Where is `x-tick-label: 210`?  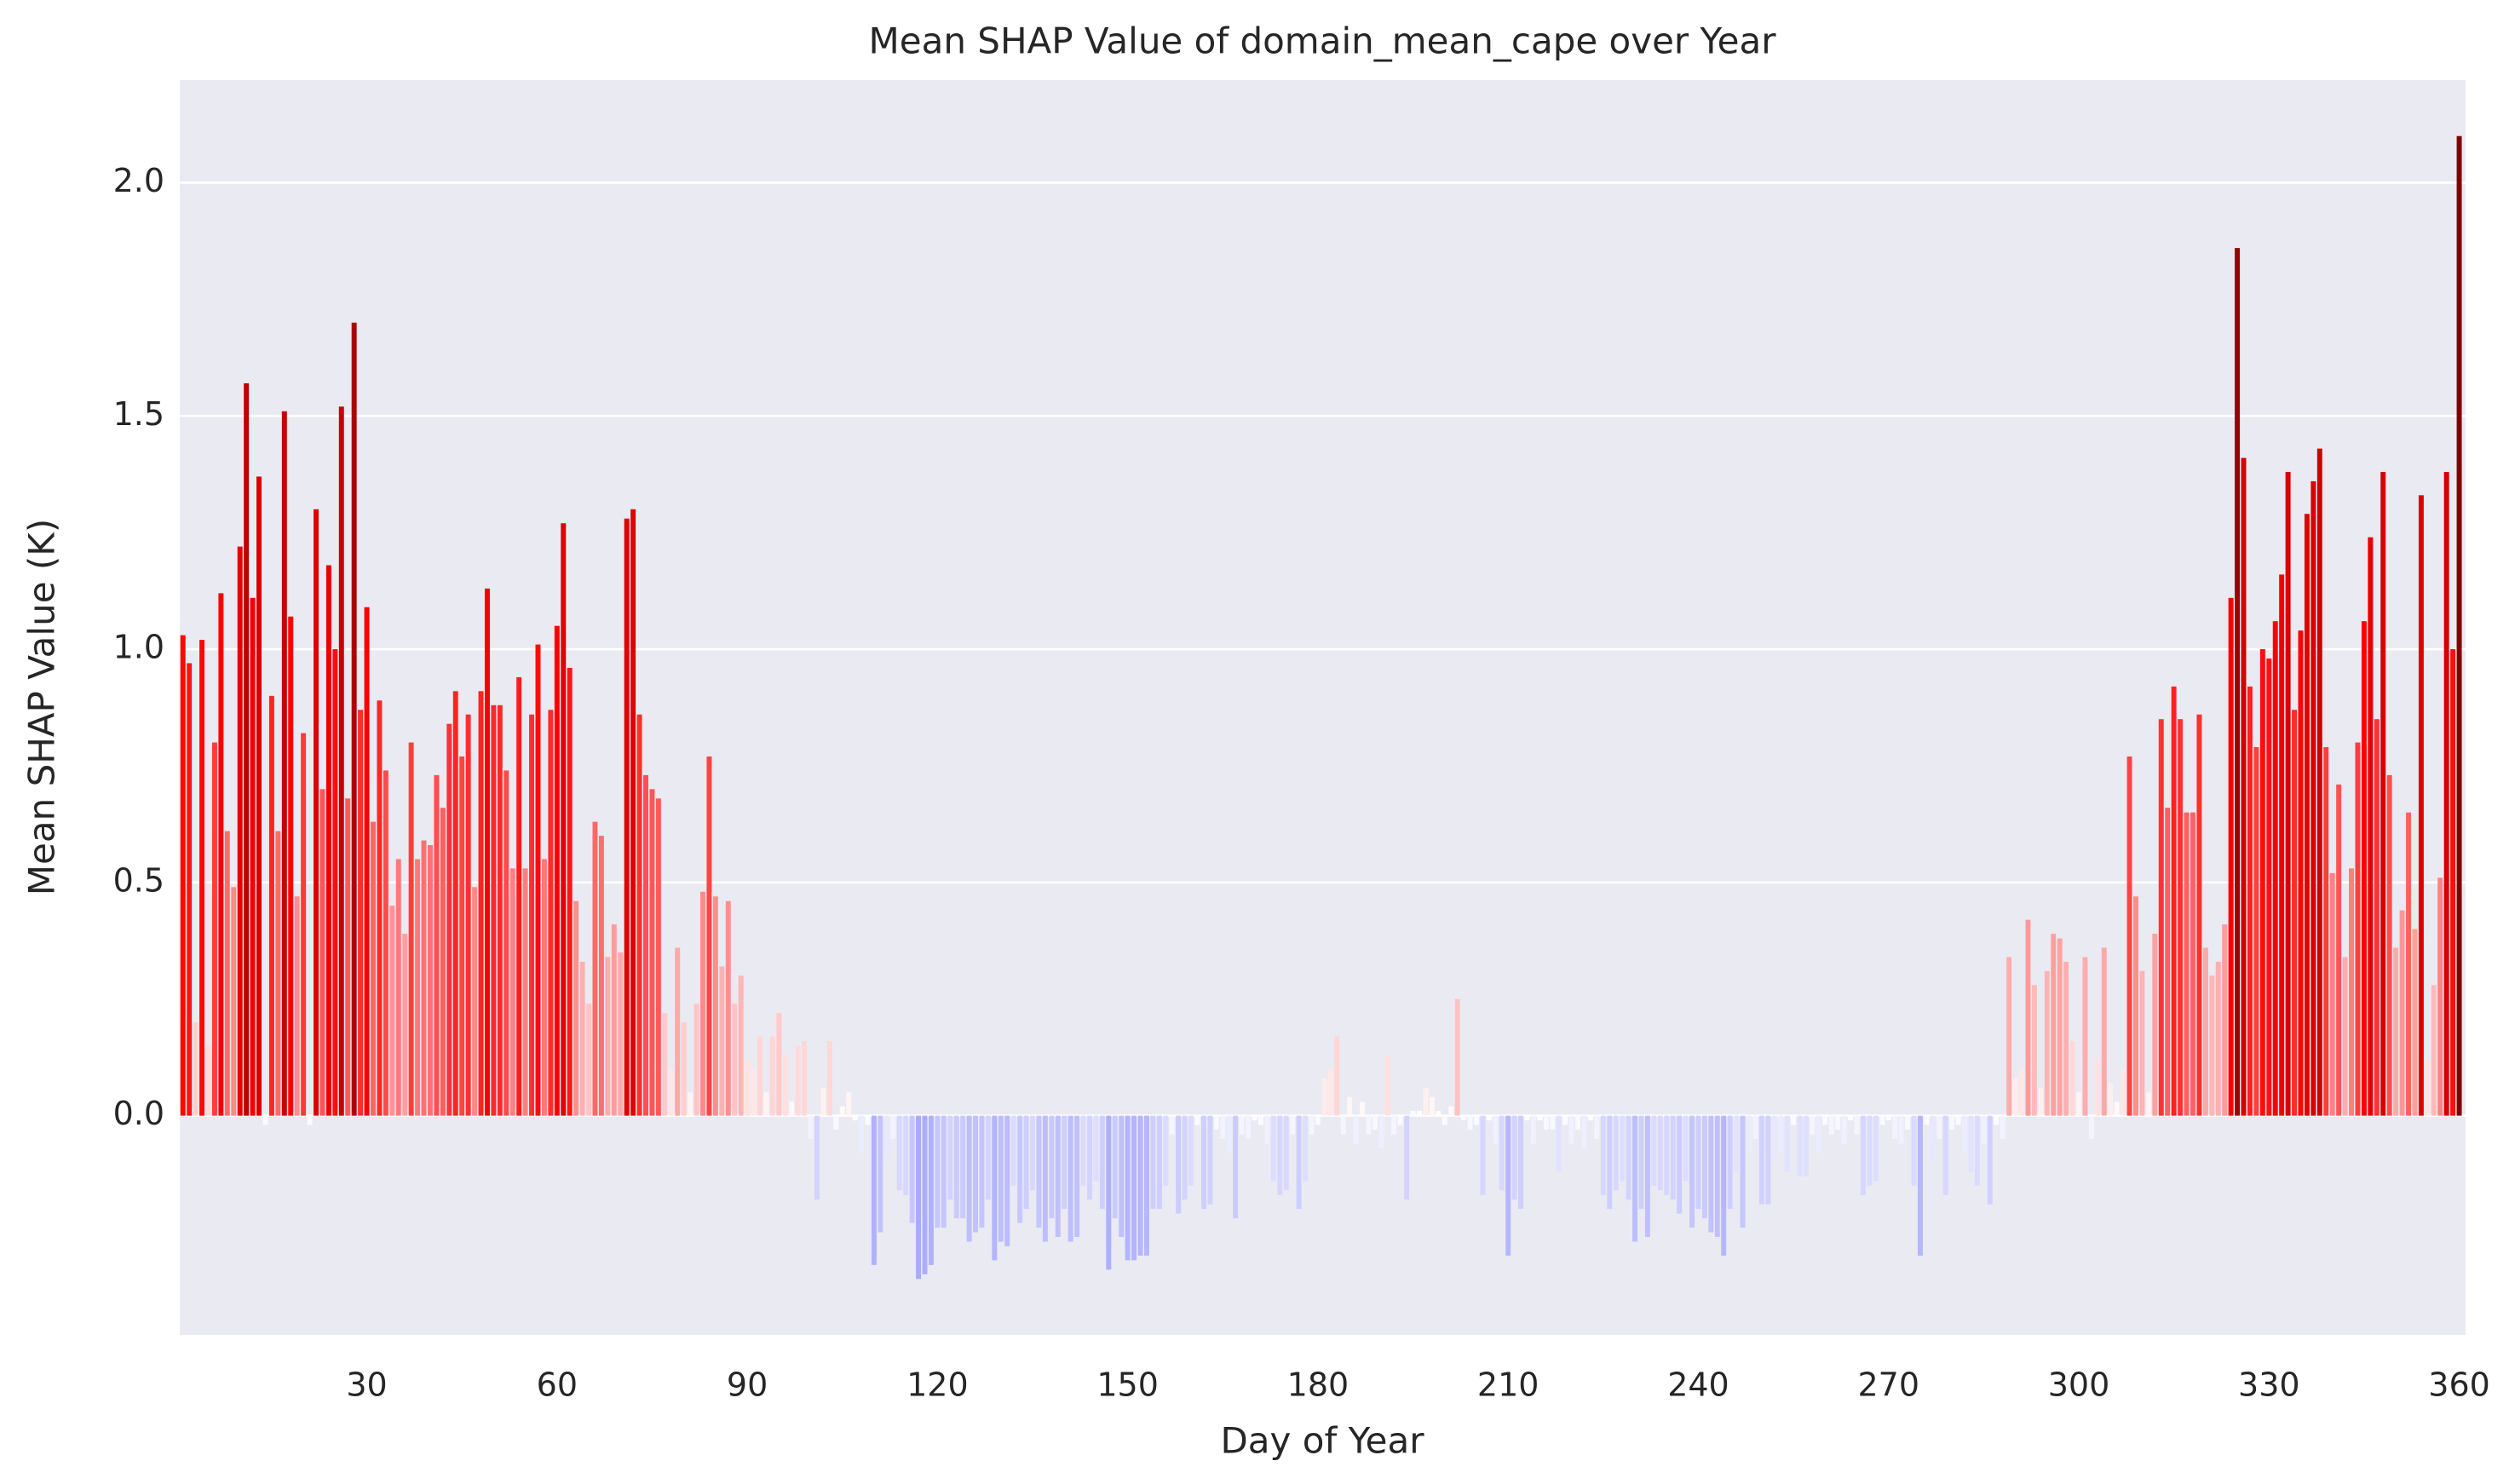 x-tick-label: 210 is located at coordinates (1508, 1385).